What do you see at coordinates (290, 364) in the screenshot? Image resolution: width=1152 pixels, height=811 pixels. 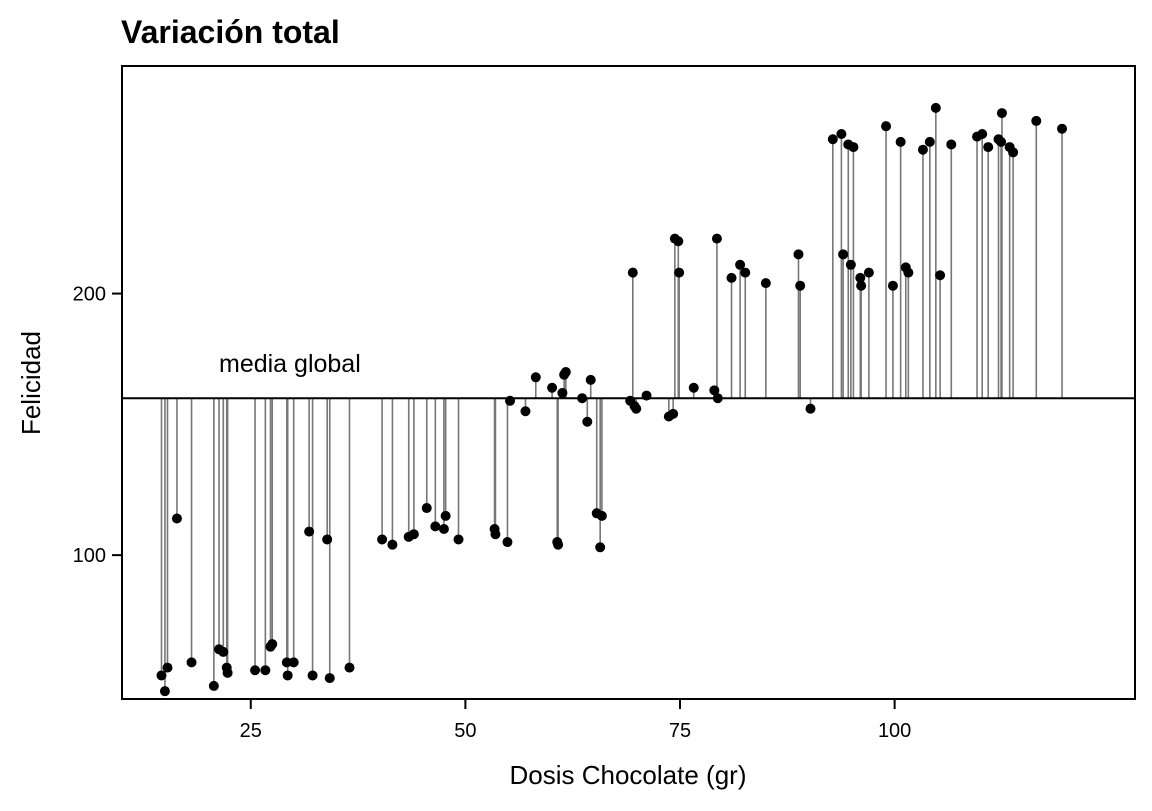 I see `mean-line-label: media global` at bounding box center [290, 364].